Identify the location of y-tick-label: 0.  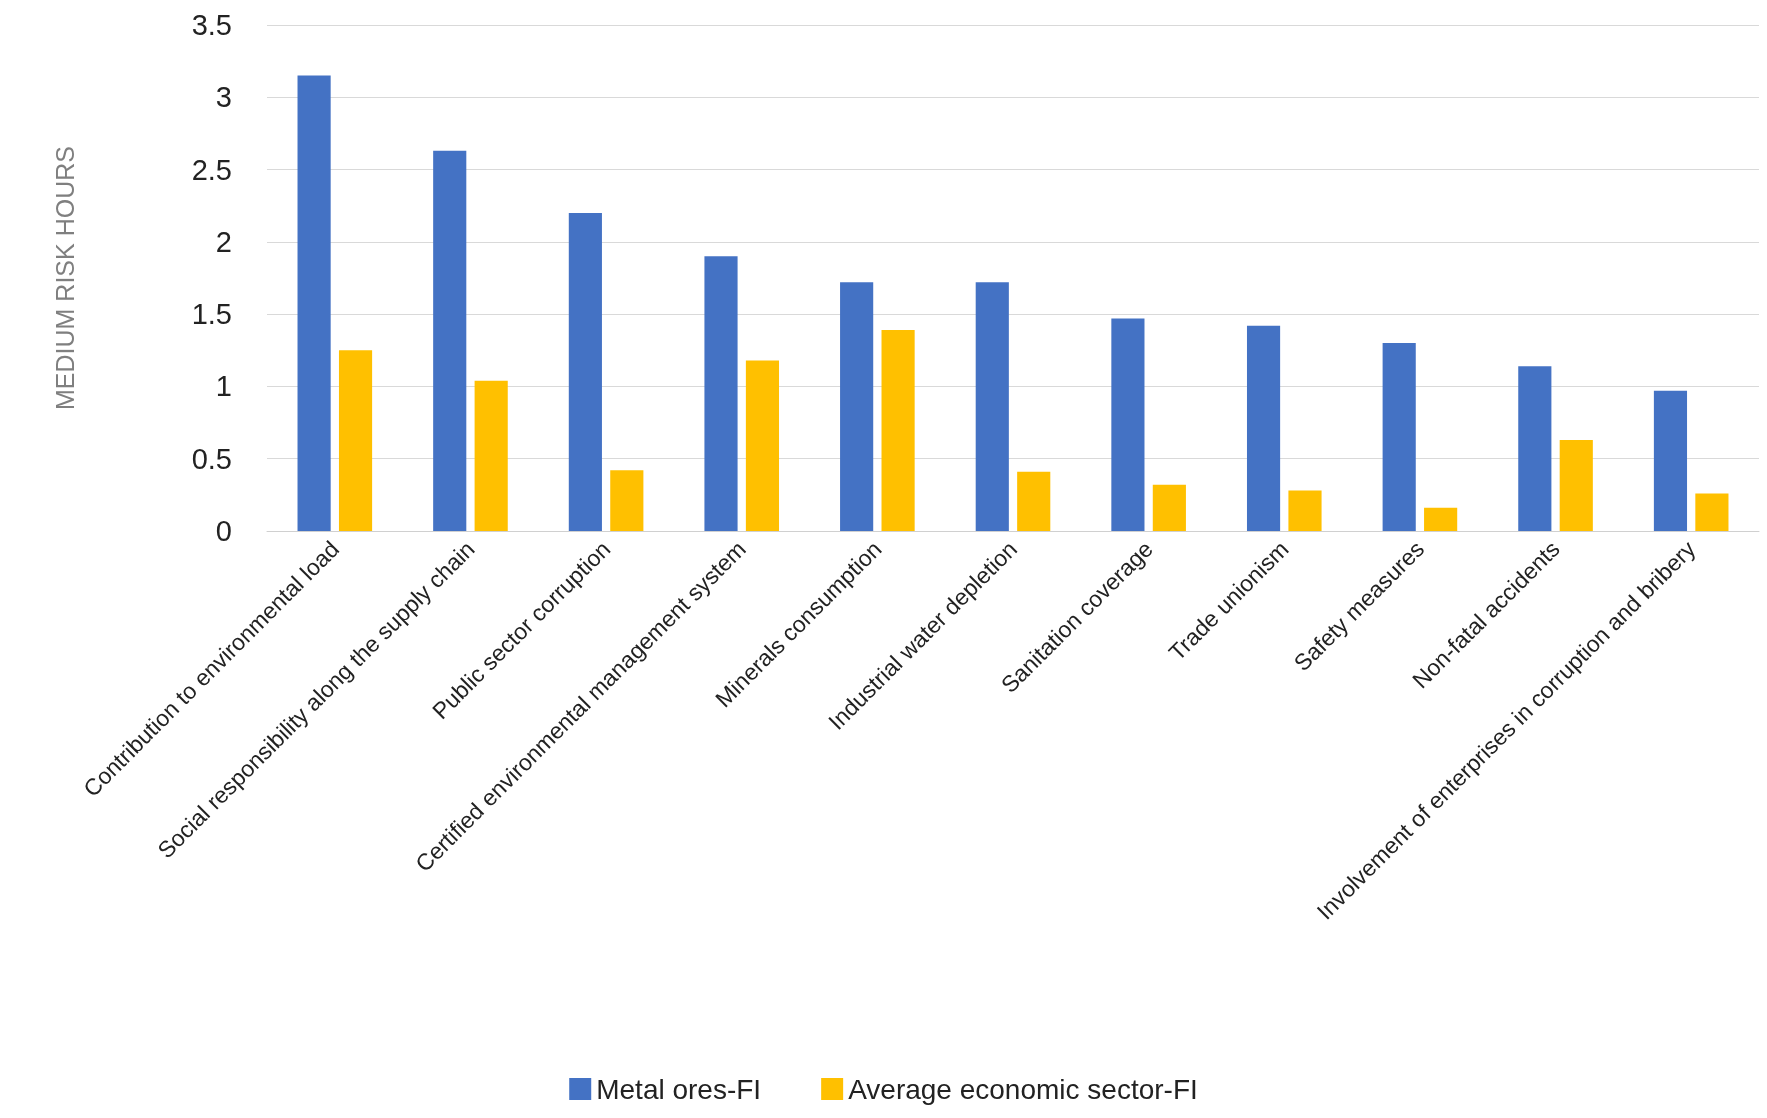
(223, 531).